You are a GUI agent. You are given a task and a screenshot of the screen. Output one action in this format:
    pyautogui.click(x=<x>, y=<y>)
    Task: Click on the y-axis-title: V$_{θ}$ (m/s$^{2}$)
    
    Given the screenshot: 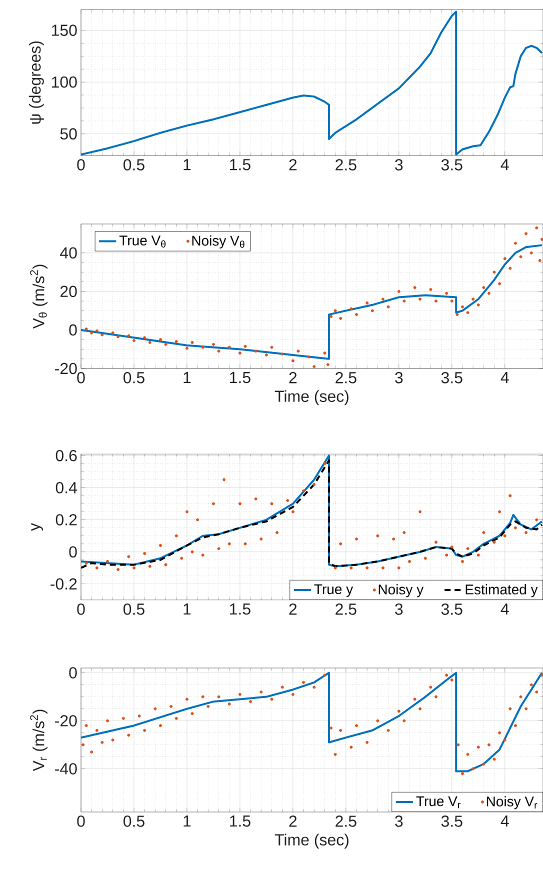 What is the action you would take?
    pyautogui.click(x=39, y=296)
    